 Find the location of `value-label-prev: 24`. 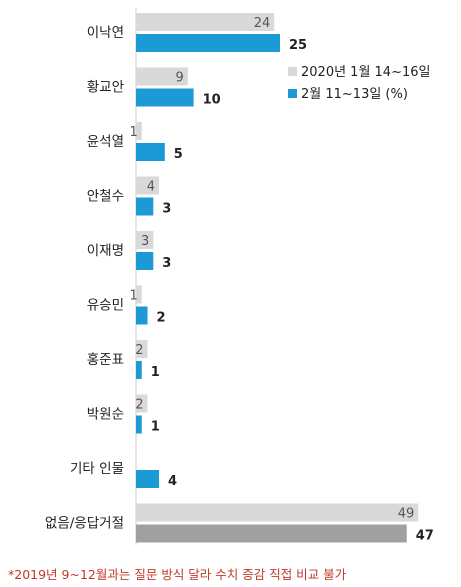

value-label-prev: 24 is located at coordinates (262, 23).